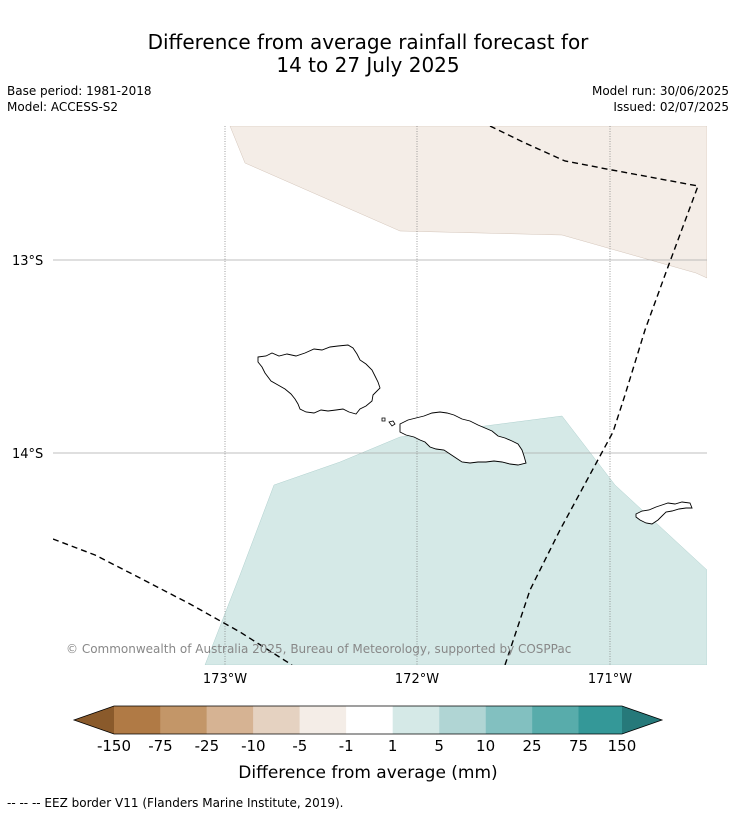 The width and height of the screenshot is (736, 816). What do you see at coordinates (79, 99) in the screenshot?
I see `meta-left: Base period: 1981-2018 Model: ACCESS-S2` at bounding box center [79, 99].